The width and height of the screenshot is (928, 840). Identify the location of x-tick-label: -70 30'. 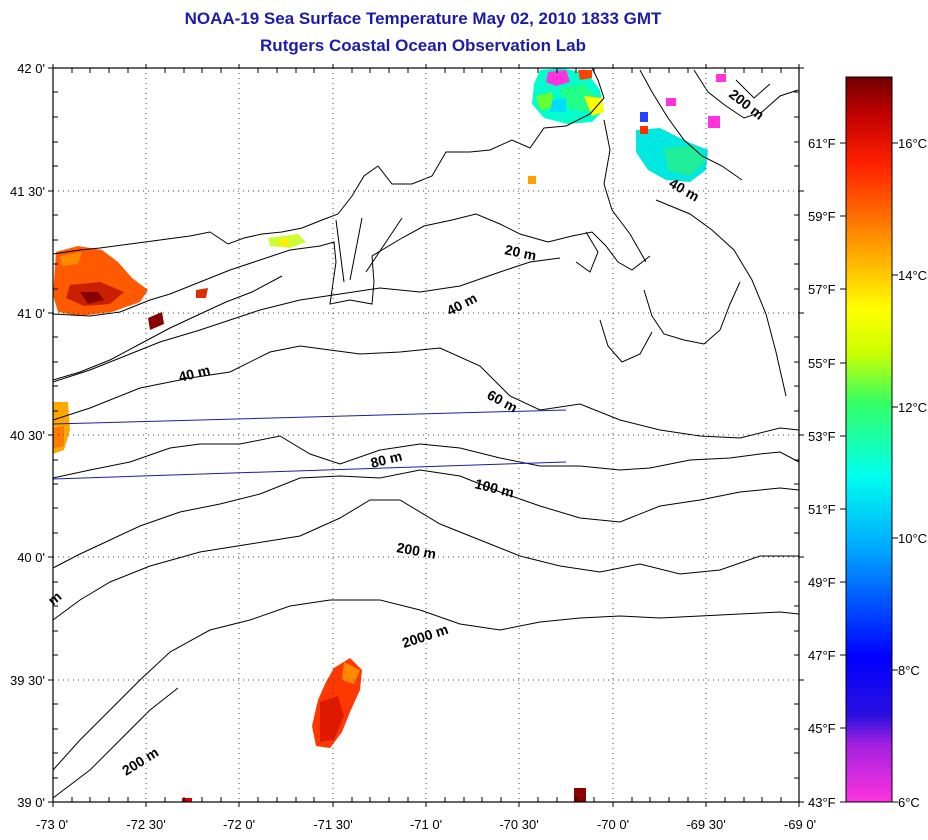
(518, 824).